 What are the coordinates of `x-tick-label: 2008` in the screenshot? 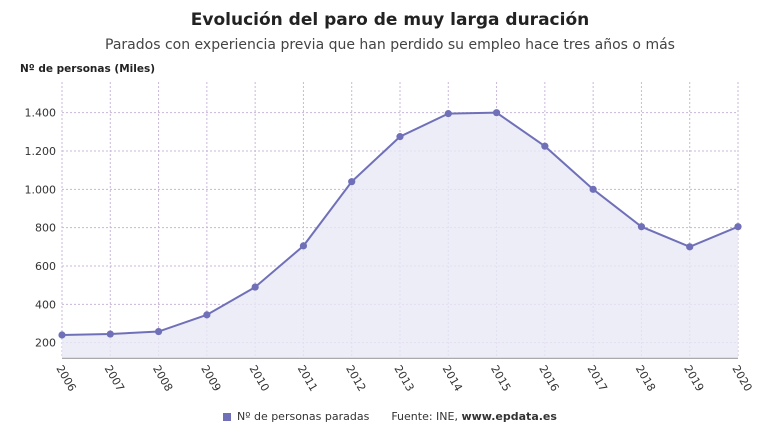 It's located at (162, 378).